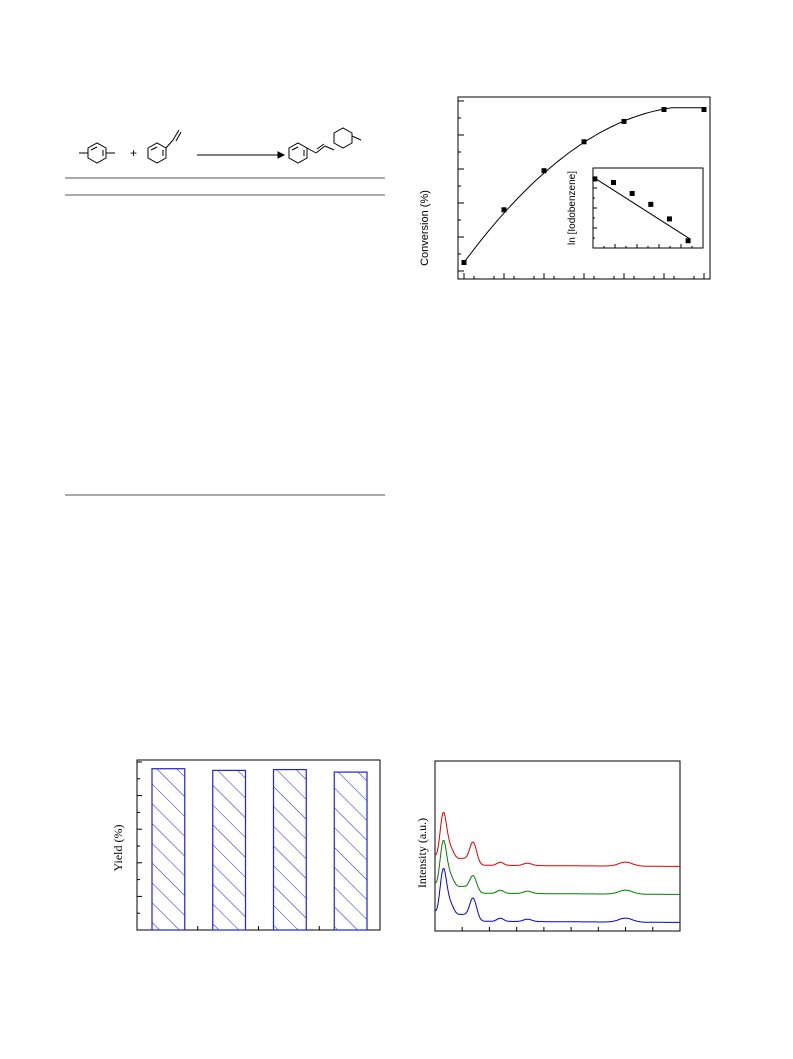 This screenshot has width=793, height=1059. What do you see at coordinates (133, 153) in the screenshot?
I see `plus-sign: +` at bounding box center [133, 153].